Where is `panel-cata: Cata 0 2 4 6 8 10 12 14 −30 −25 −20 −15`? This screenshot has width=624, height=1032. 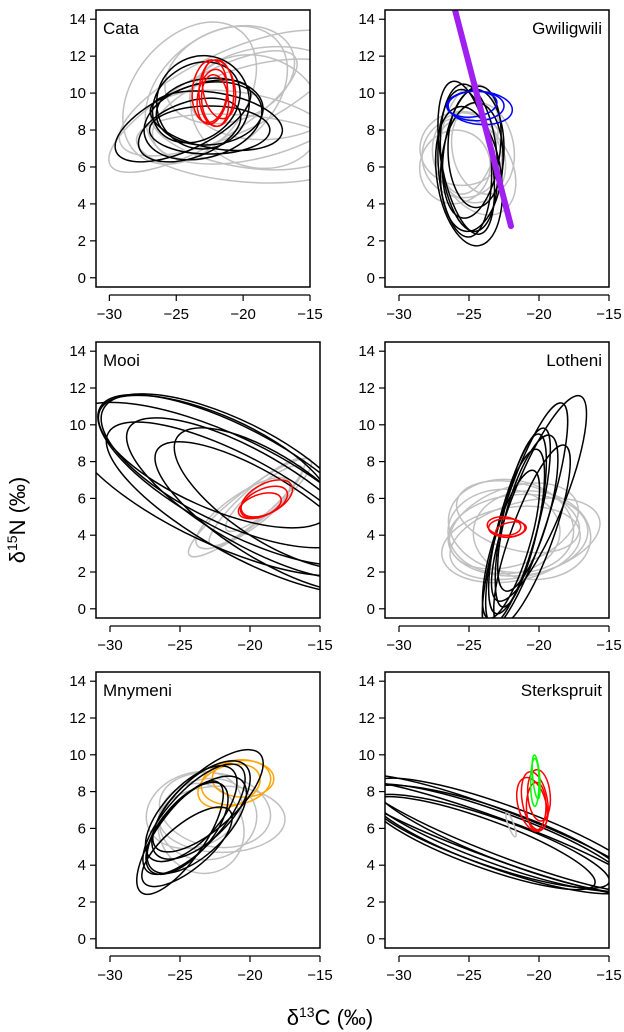 panel-cata: Cata 0 2 4 6 8 10 12 14 −30 −25 −20 −15 is located at coordinates (196, 166).